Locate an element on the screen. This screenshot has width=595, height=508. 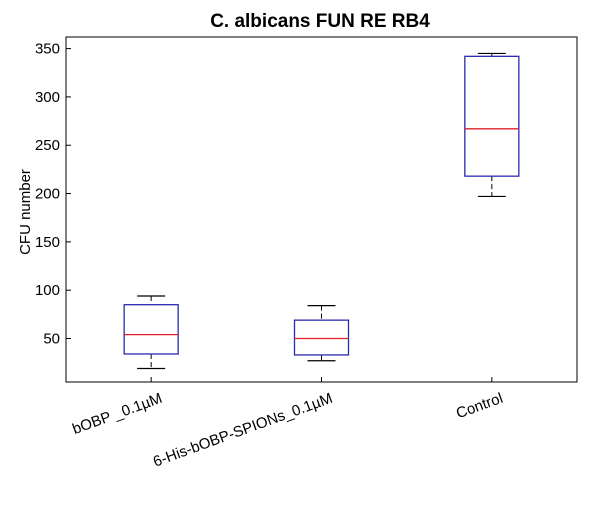
x-tick-label: 6-His-bOBP-SPIONs_0.1µM is located at coordinates (243, 430).